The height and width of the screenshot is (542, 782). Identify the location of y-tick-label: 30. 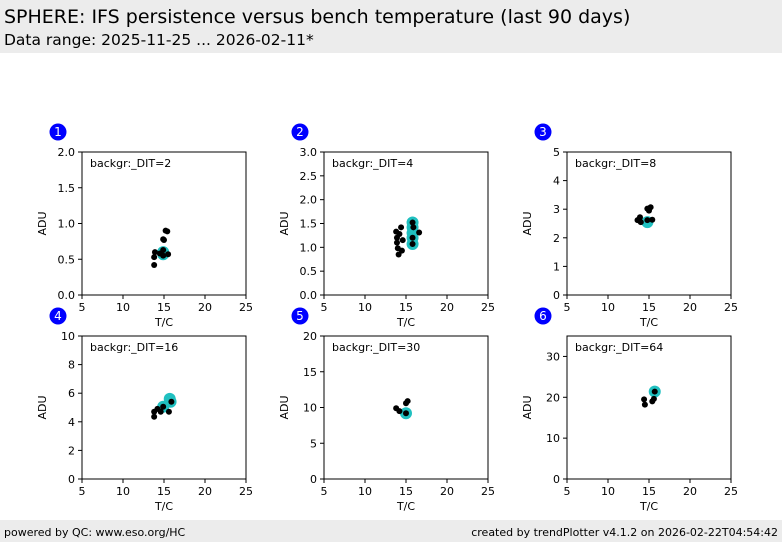
(553, 356).